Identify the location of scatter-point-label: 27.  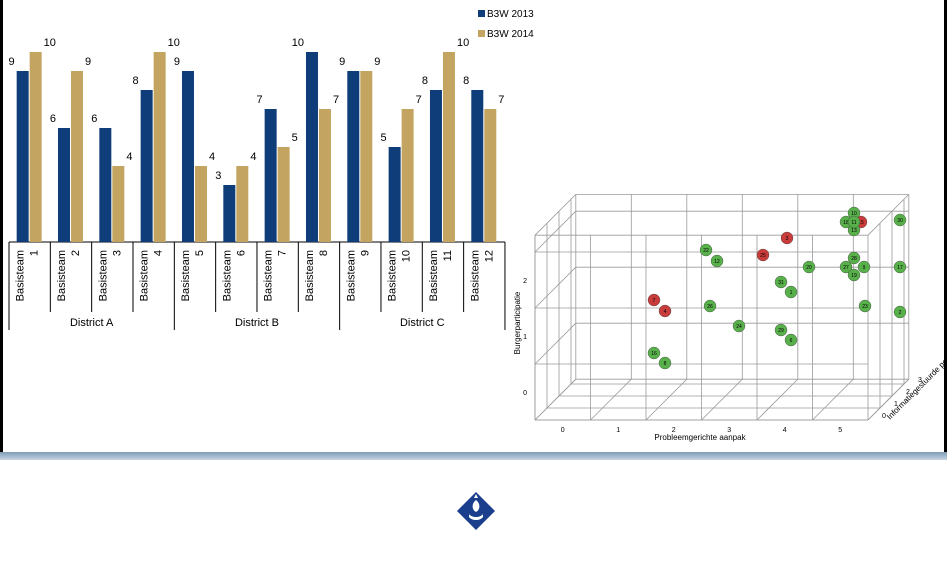
(846, 268).